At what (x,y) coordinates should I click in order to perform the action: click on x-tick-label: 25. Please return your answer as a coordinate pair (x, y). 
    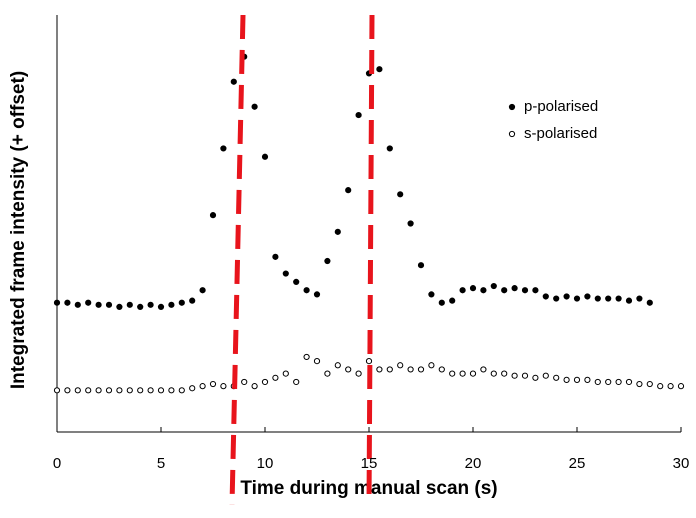
    Looking at the image, I should click on (577, 463).